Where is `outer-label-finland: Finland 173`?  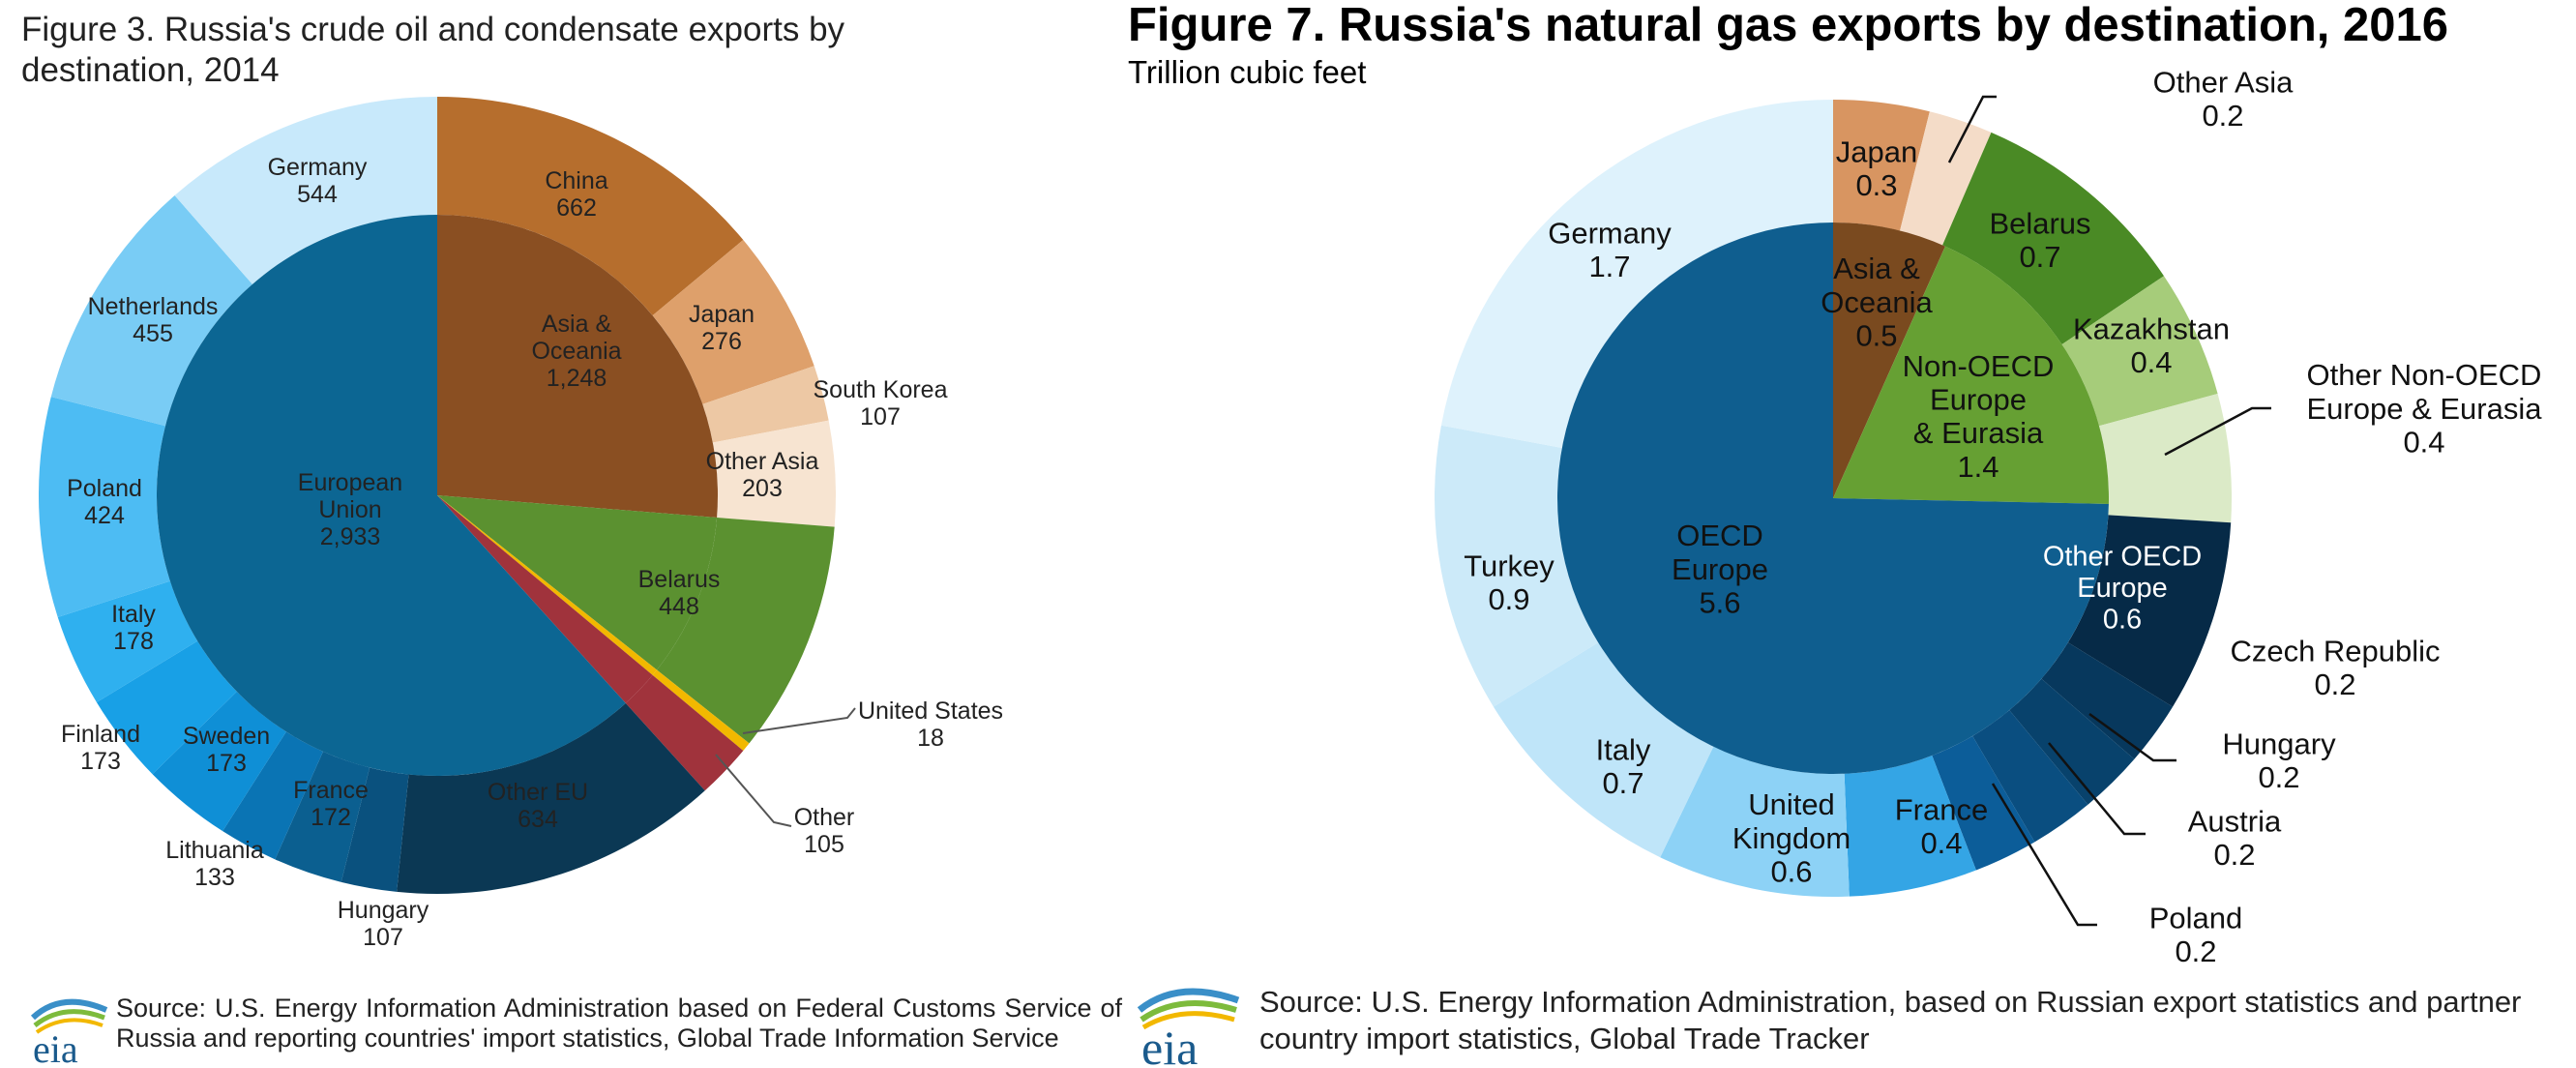
outer-label-finland: Finland 173 is located at coordinates (101, 748).